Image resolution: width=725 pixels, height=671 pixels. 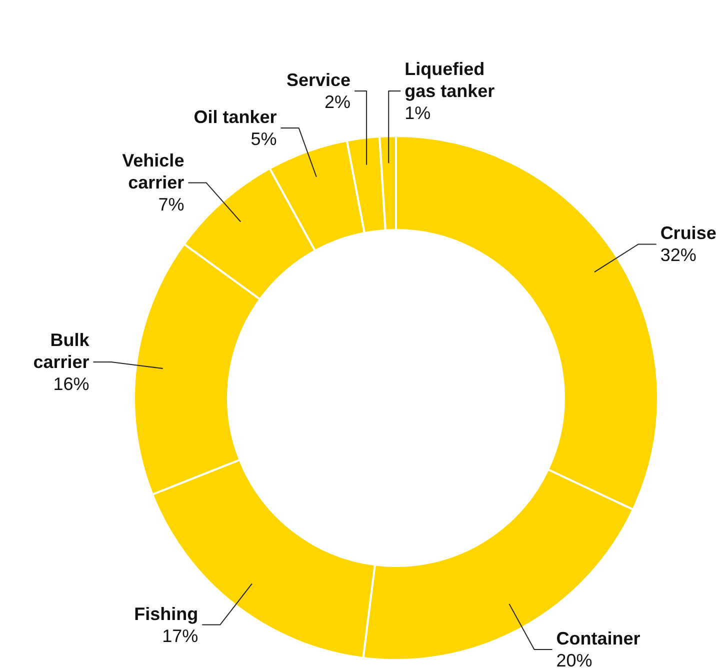 What do you see at coordinates (171, 204) in the screenshot?
I see `data-label: 7%` at bounding box center [171, 204].